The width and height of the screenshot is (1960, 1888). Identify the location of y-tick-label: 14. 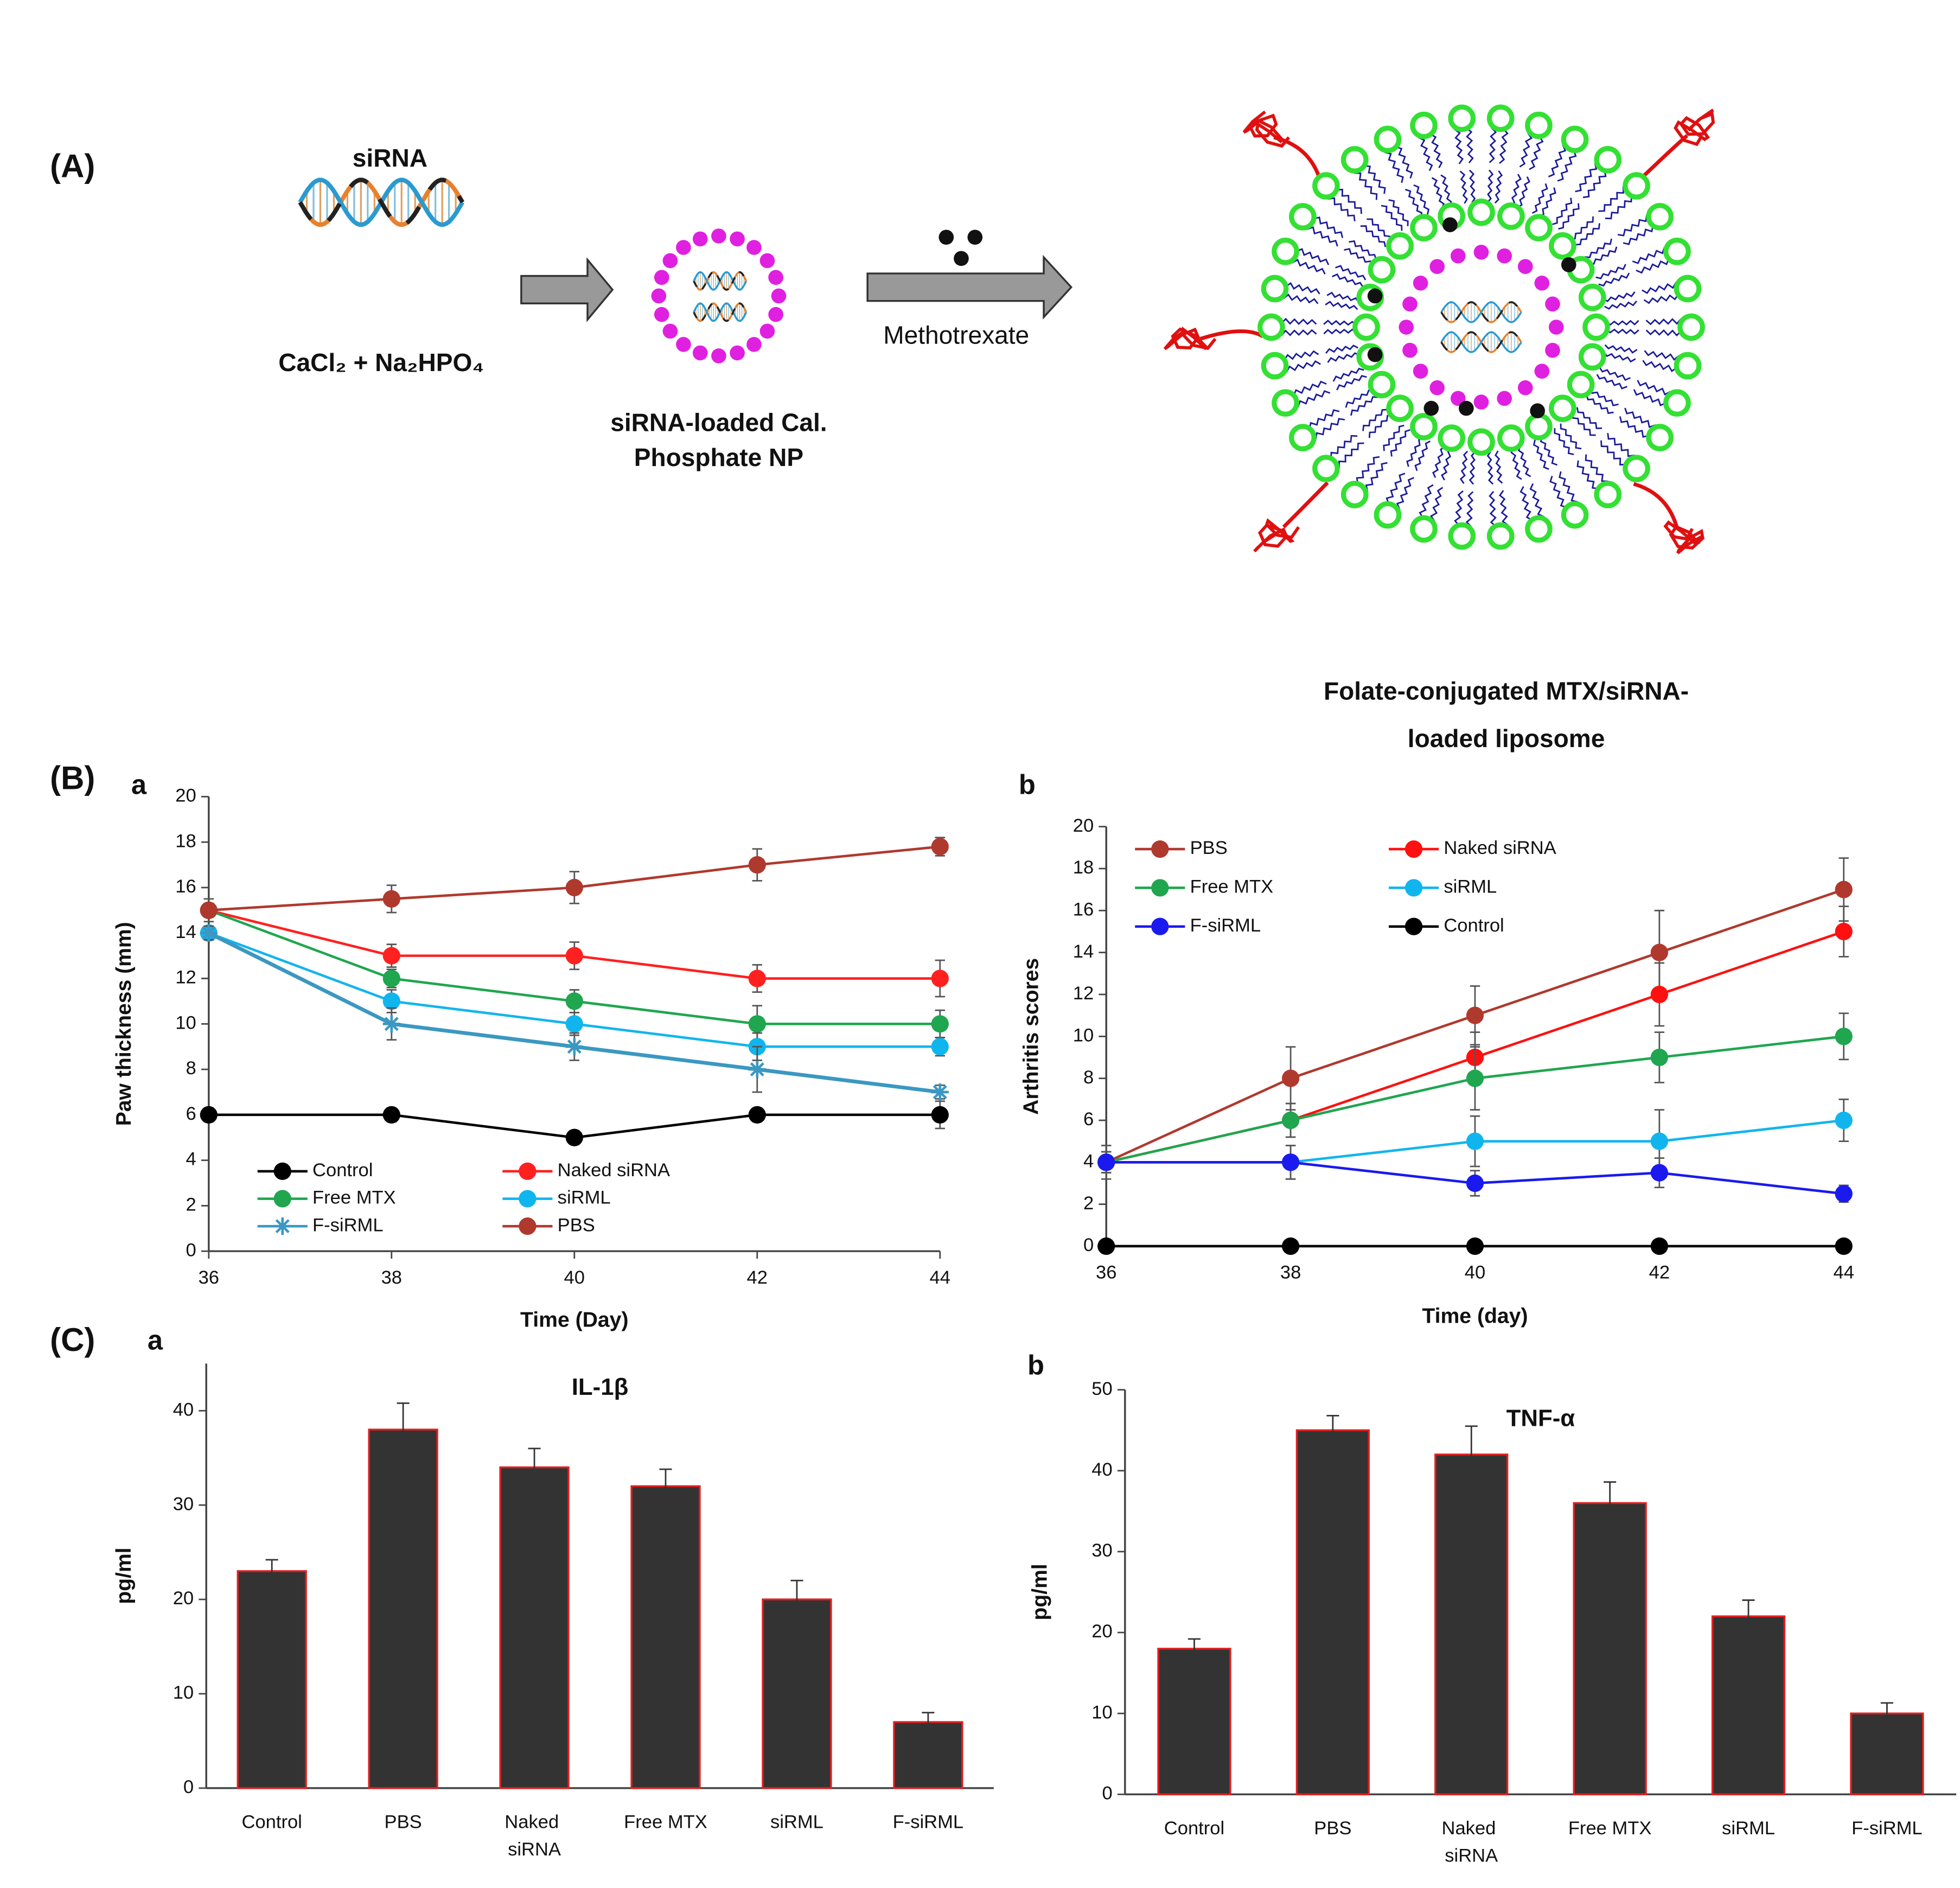
(1083, 951).